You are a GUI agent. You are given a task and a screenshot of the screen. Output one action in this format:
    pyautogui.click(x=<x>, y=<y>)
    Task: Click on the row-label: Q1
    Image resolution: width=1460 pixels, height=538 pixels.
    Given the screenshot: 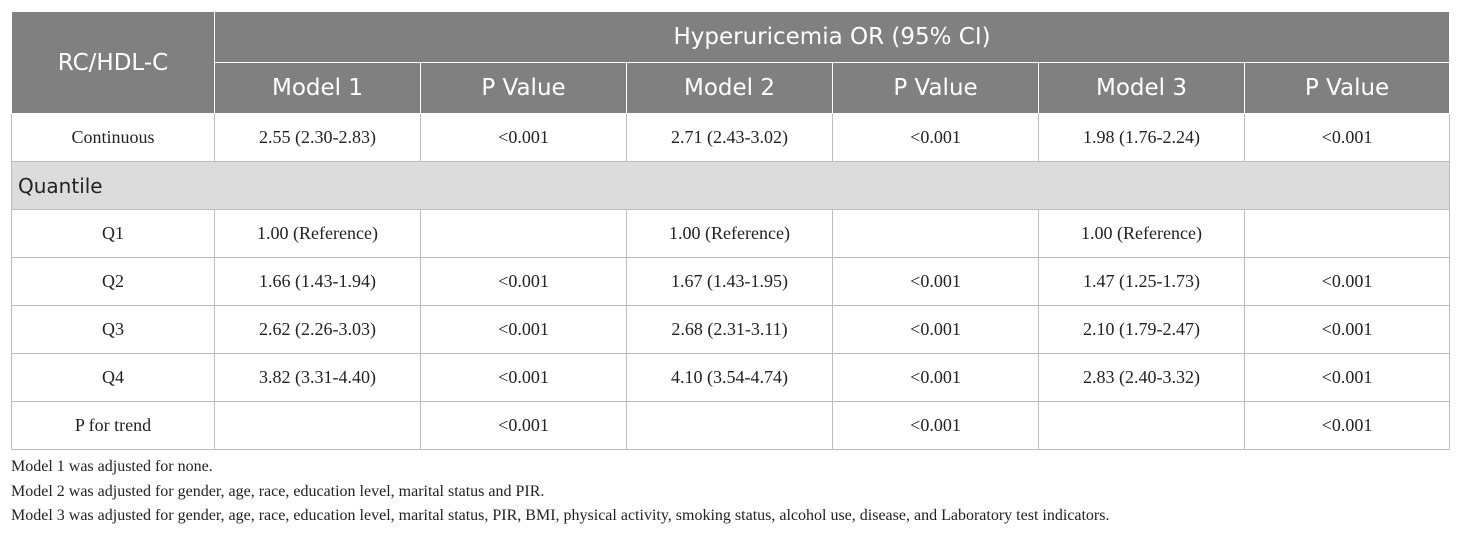 What is the action you would take?
    pyautogui.click(x=113, y=233)
    